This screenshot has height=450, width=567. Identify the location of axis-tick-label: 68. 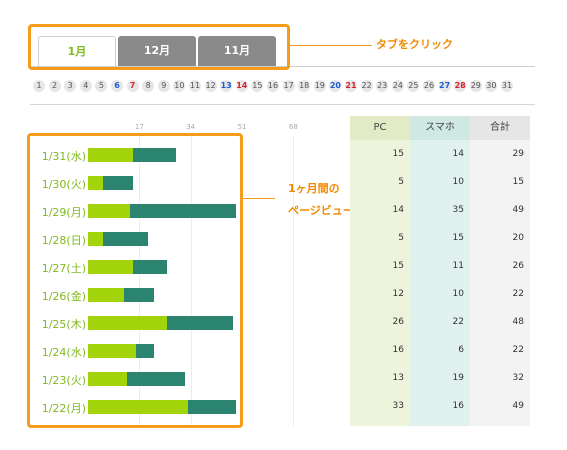
(293, 127).